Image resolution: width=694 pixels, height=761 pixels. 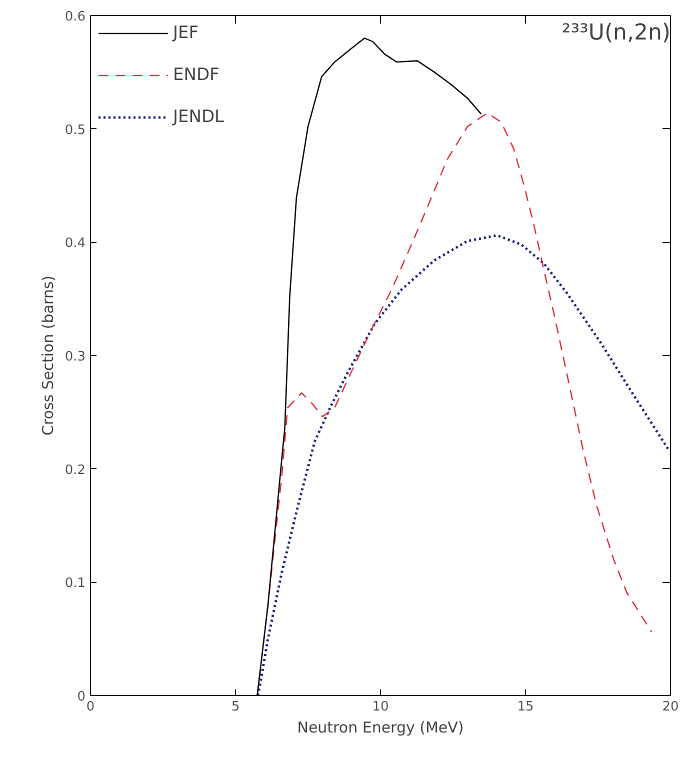 What do you see at coordinates (198, 117) in the screenshot?
I see `legend-label: JENDL` at bounding box center [198, 117].